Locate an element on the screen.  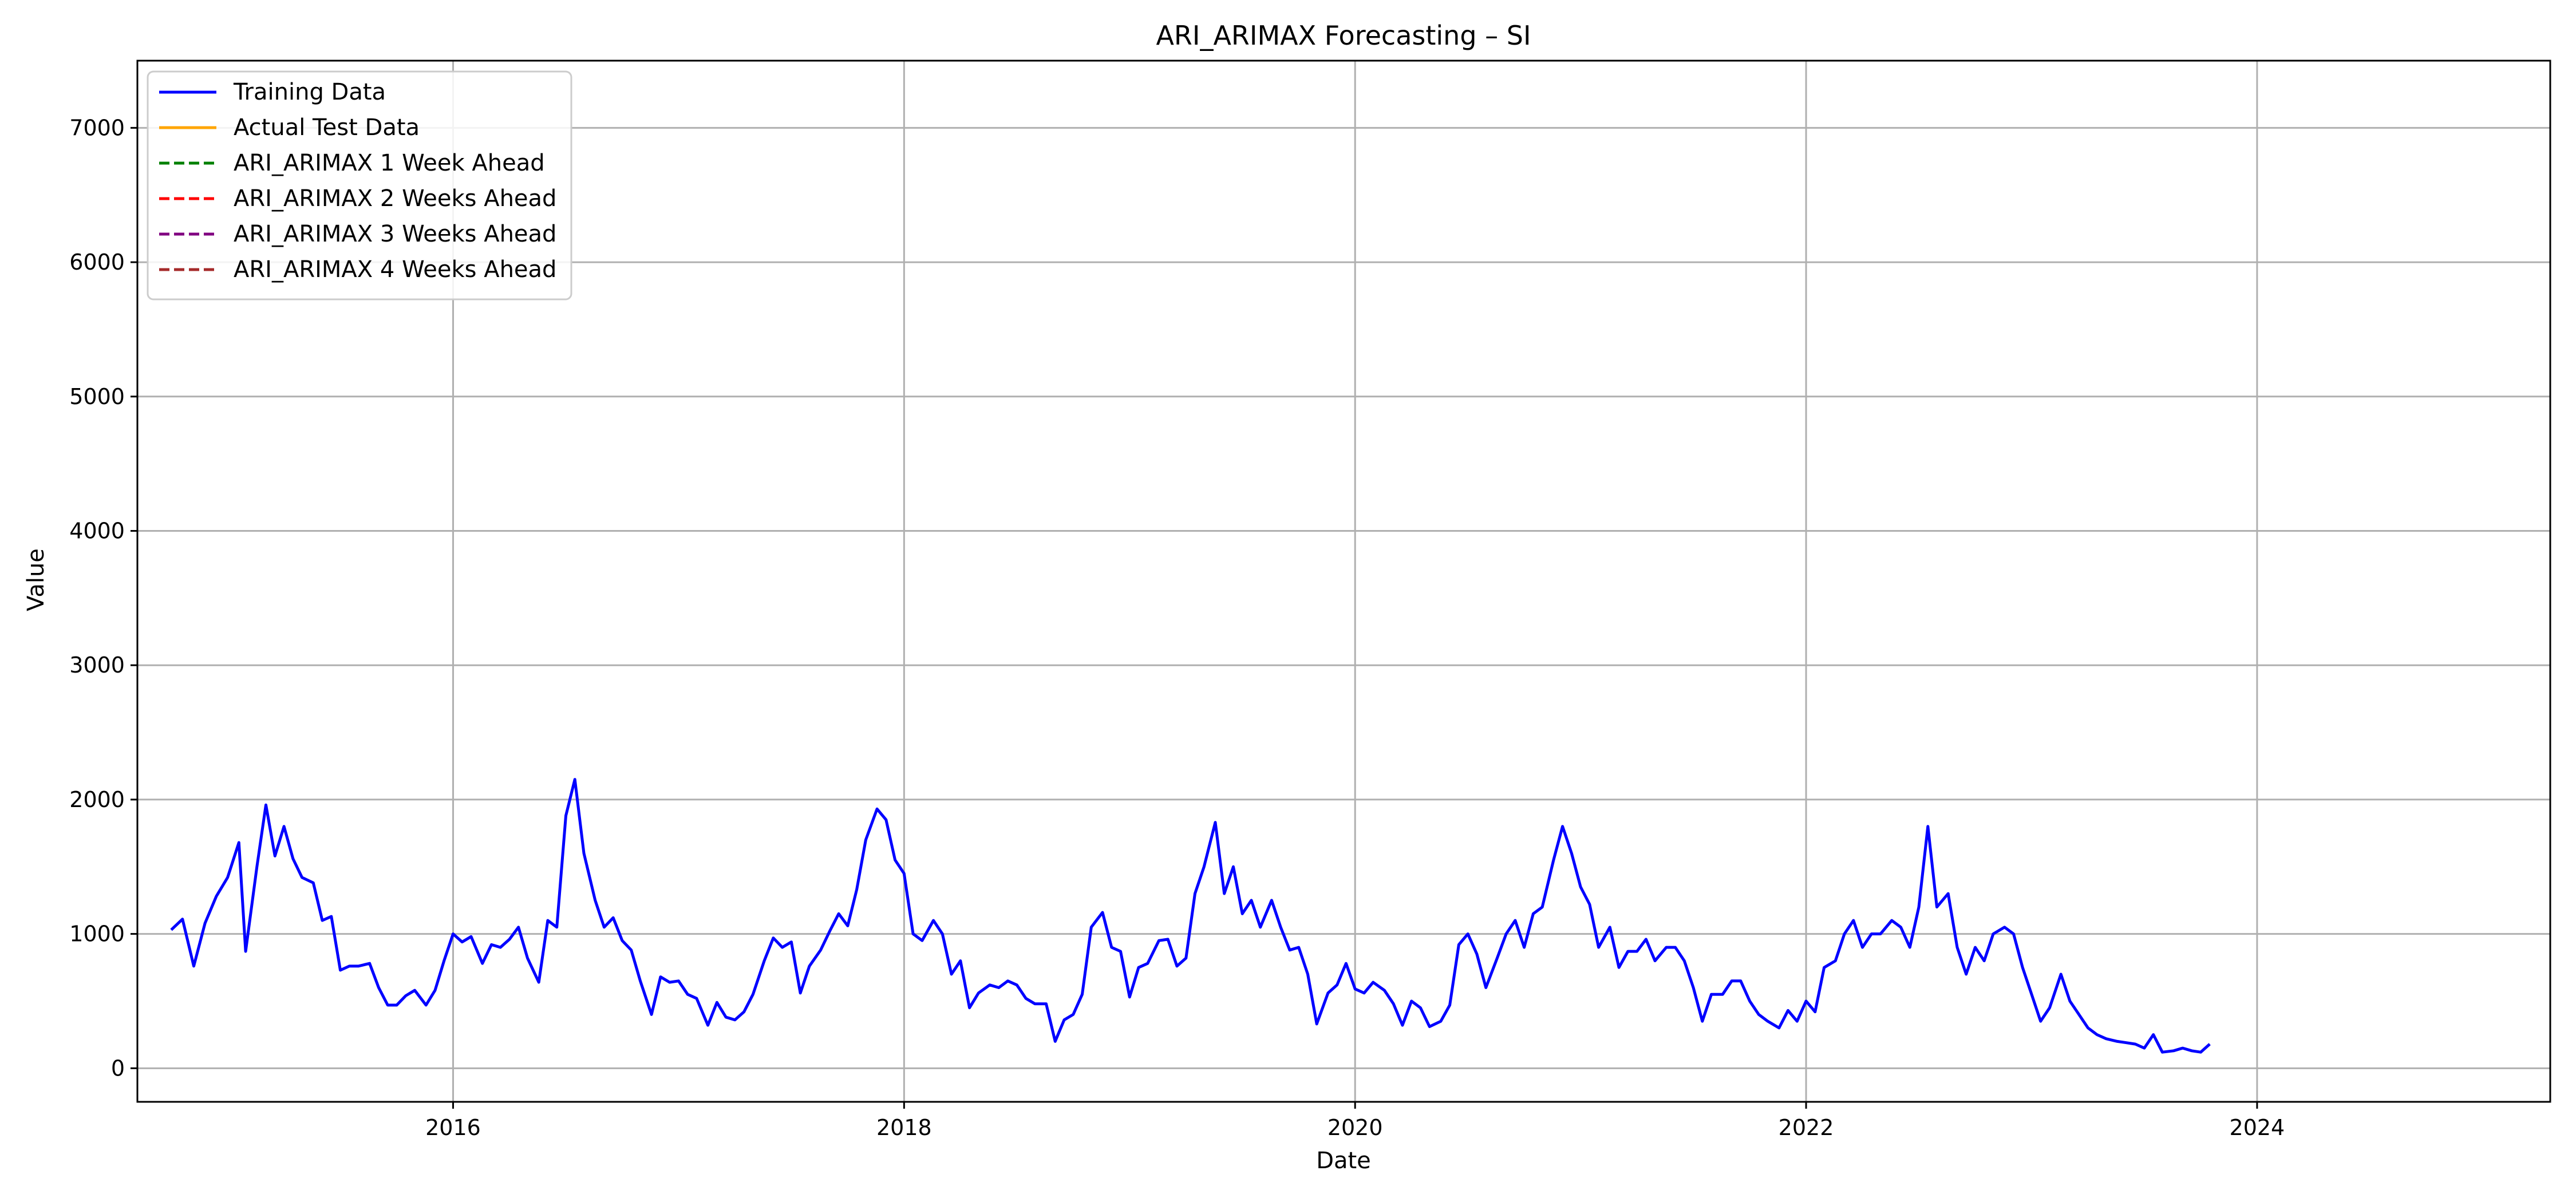
y-tick-label: 6000 is located at coordinates (97, 262).